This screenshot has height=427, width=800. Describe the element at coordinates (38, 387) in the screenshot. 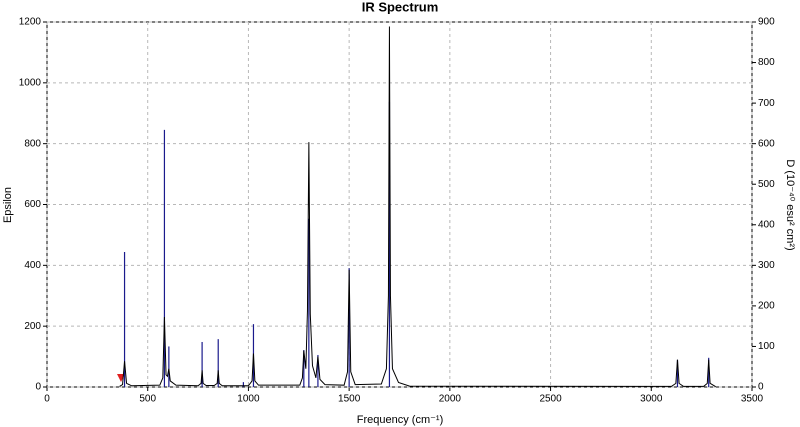

I see `y-tick-label: 0` at that location.